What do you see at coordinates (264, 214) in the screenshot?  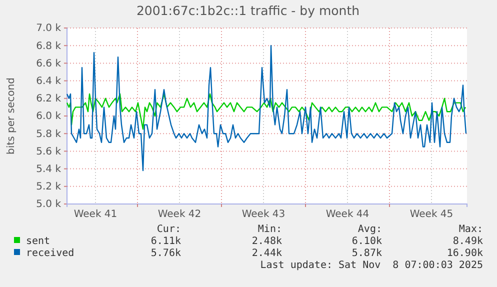 I see `x-tick-label: Week 43` at bounding box center [264, 214].